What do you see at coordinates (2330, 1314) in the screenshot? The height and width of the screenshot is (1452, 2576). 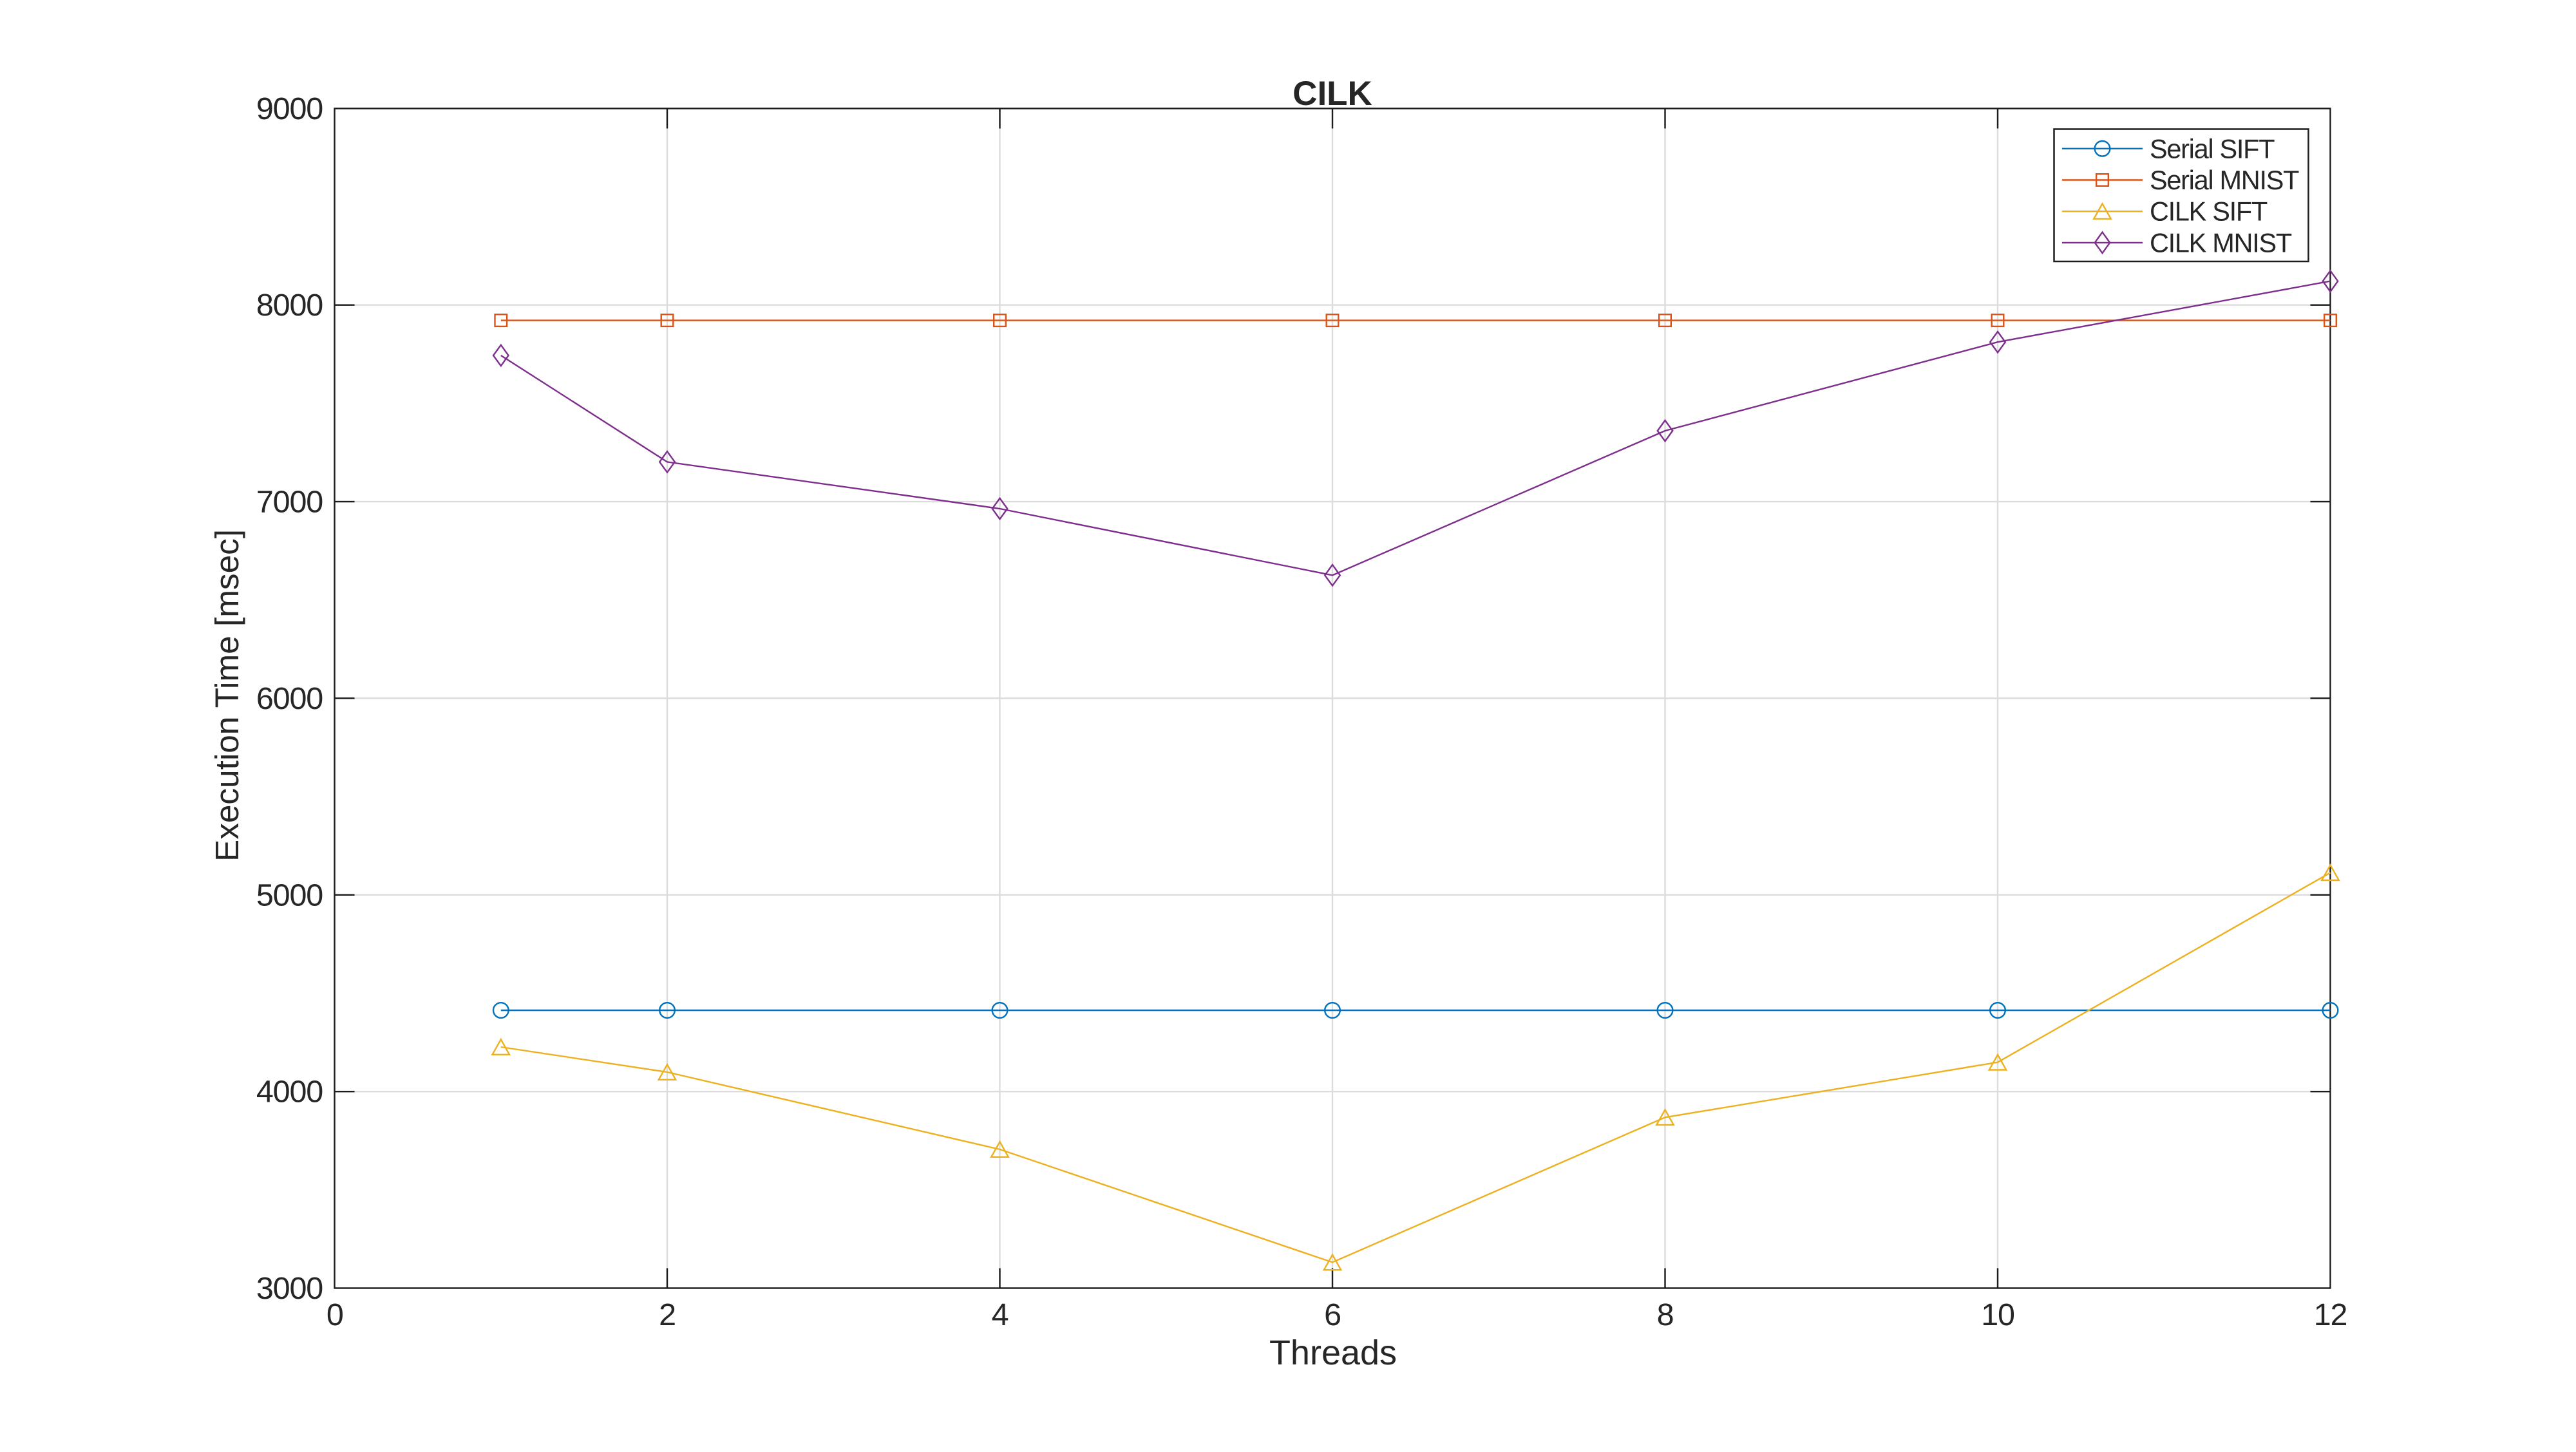 I see `svg-text: 12` at bounding box center [2330, 1314].